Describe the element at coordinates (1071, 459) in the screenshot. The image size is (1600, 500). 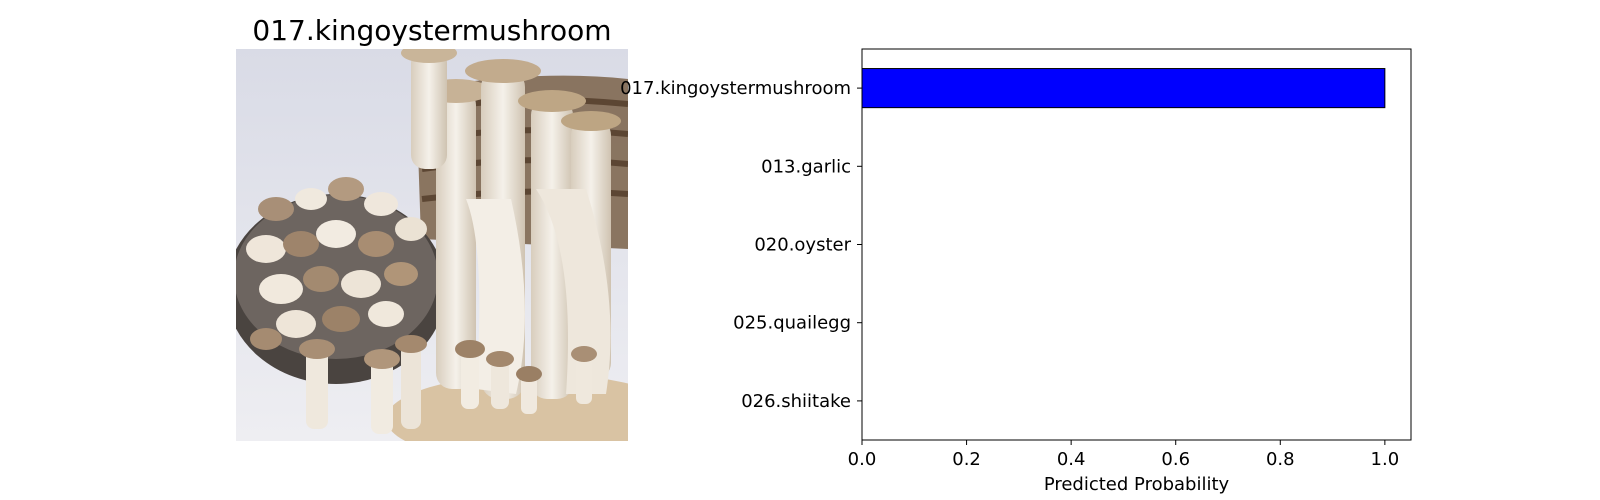
I see `x-tick-label: 0.4` at that location.